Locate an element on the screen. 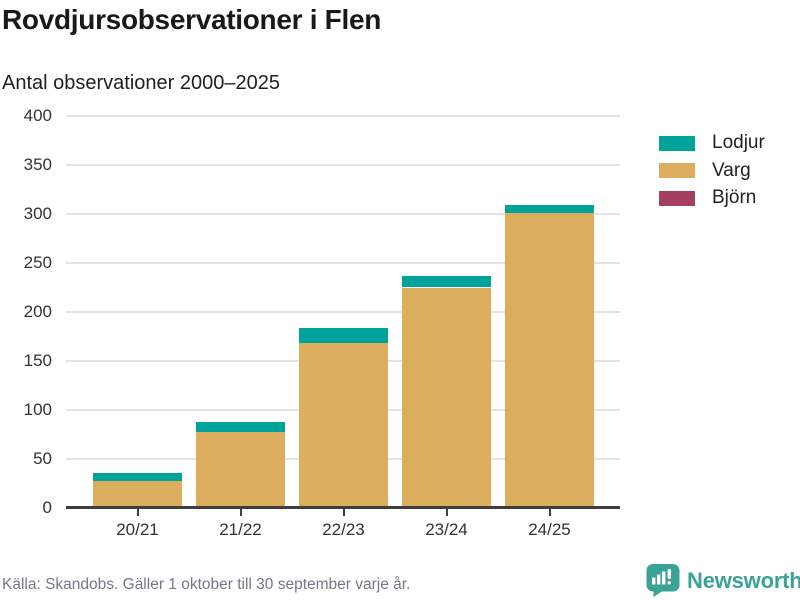  y-axis-tick-label: 350 is located at coordinates (37, 164).